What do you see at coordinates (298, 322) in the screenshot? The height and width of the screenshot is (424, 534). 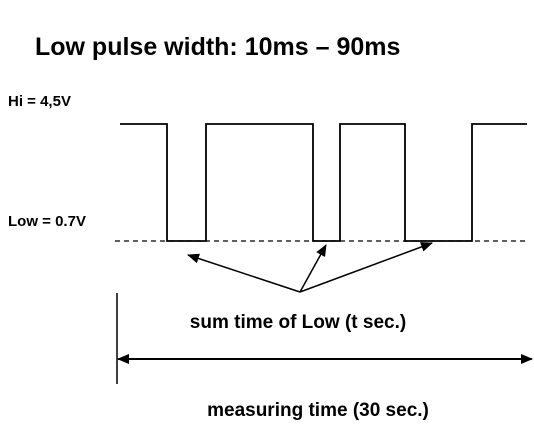 I see `annotation: sum time of Low (t sec.)` at bounding box center [298, 322].